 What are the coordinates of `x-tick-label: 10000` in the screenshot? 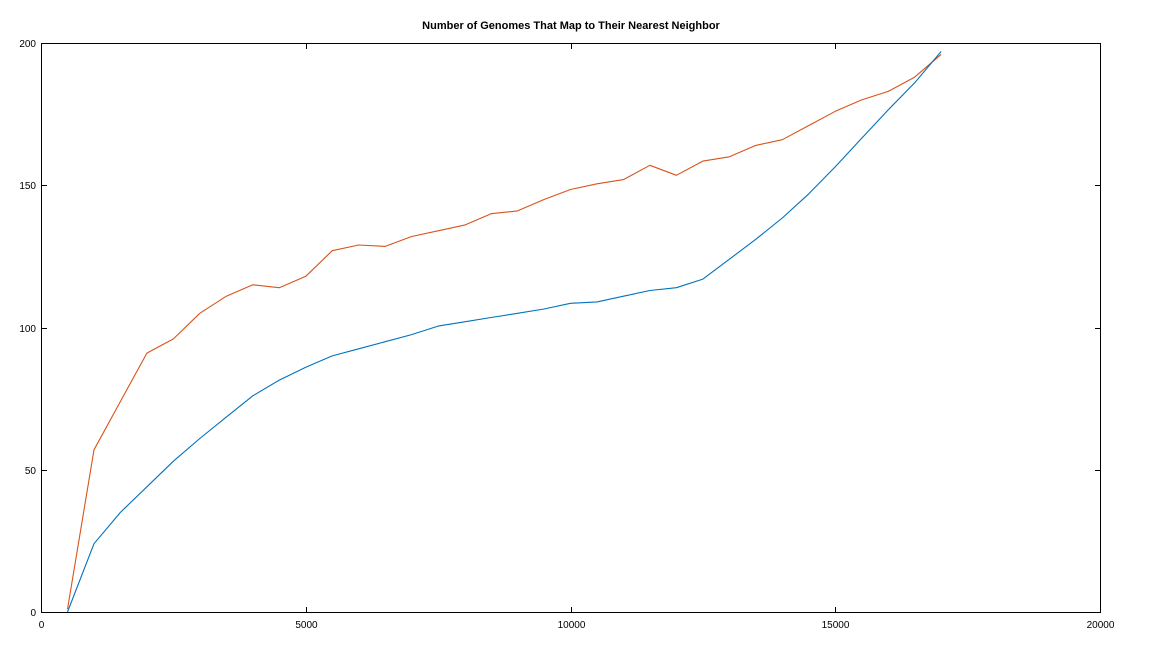 It's located at (572, 625).